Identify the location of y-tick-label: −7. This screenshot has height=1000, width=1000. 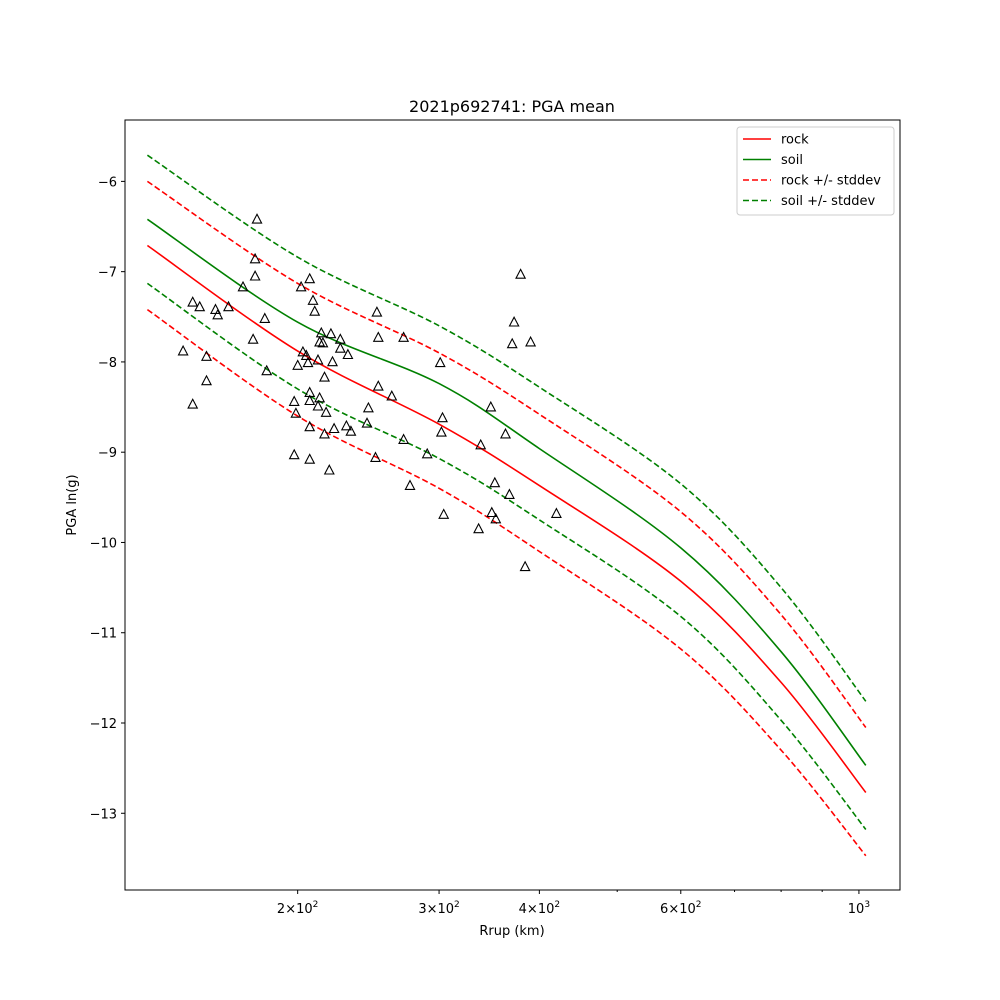
(107, 273).